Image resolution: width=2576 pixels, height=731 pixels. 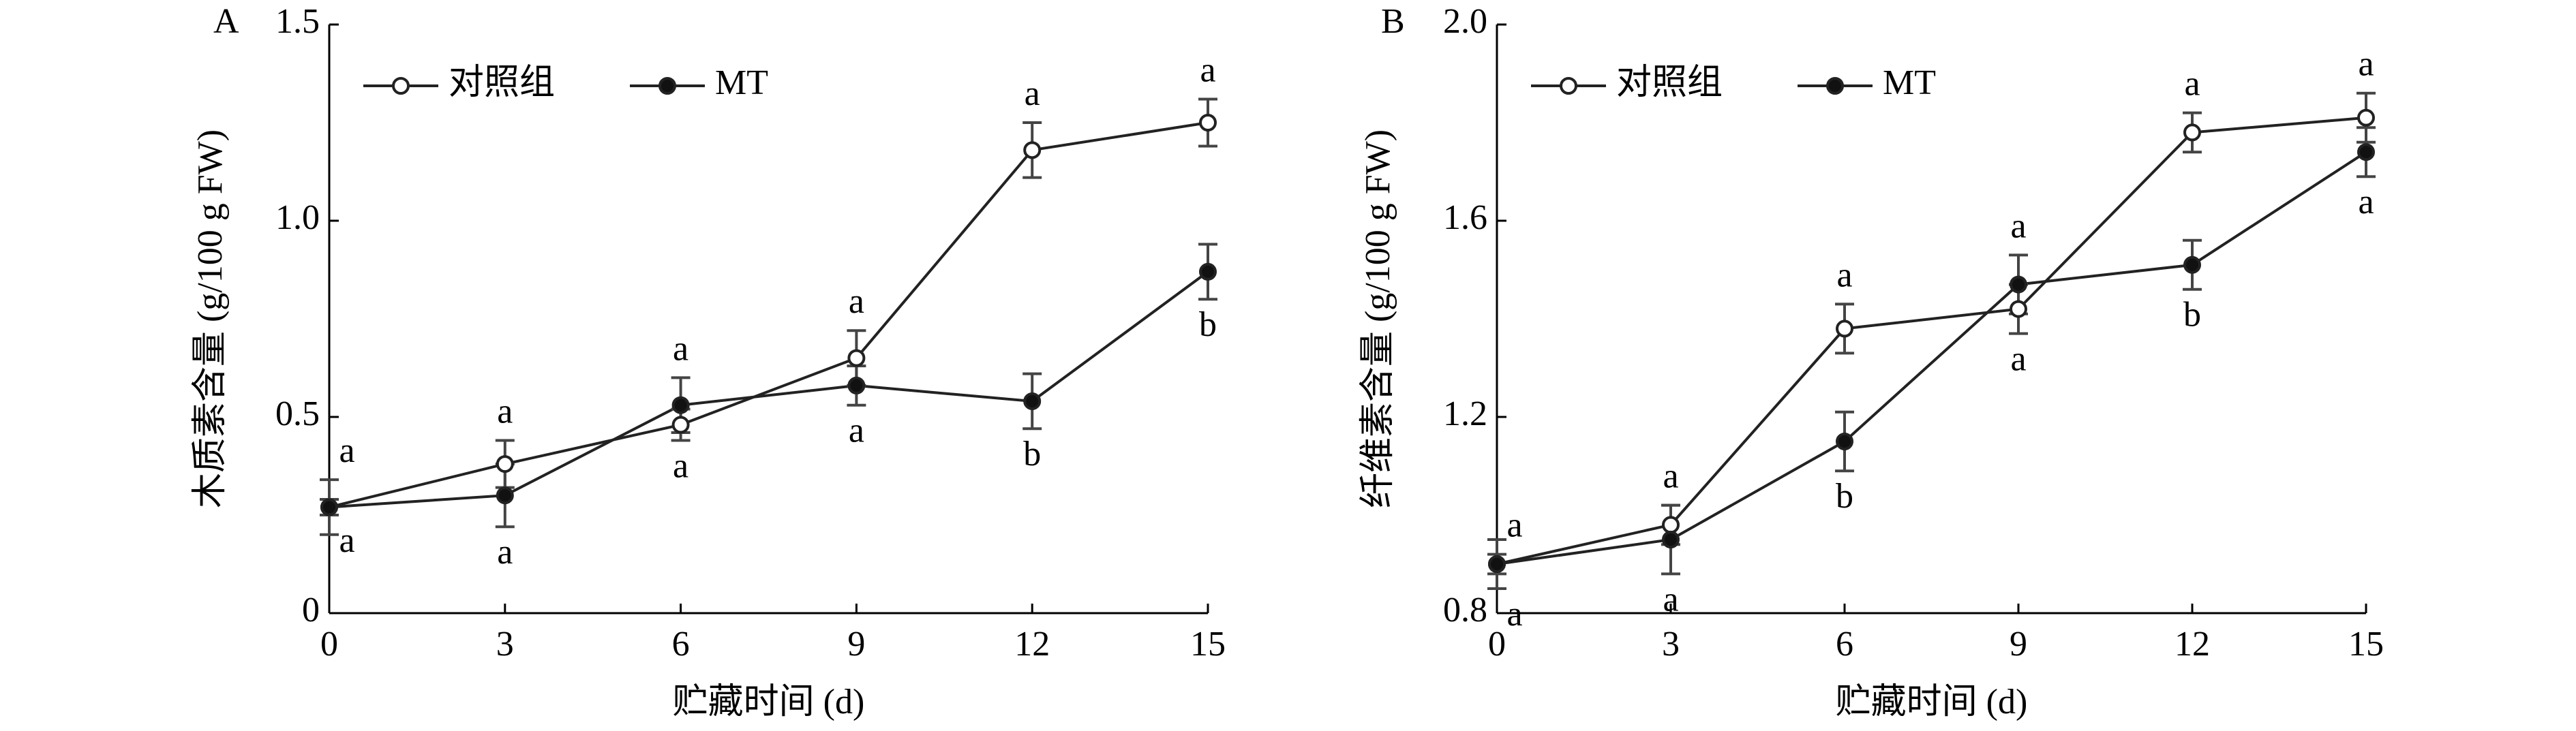 What do you see at coordinates (769, 389) in the screenshot?
I see `series-line` at bounding box center [769, 389].